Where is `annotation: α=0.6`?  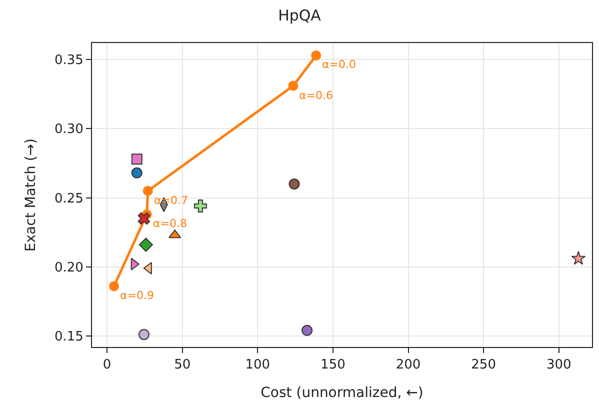 annotation: α=0.6 is located at coordinates (316, 95).